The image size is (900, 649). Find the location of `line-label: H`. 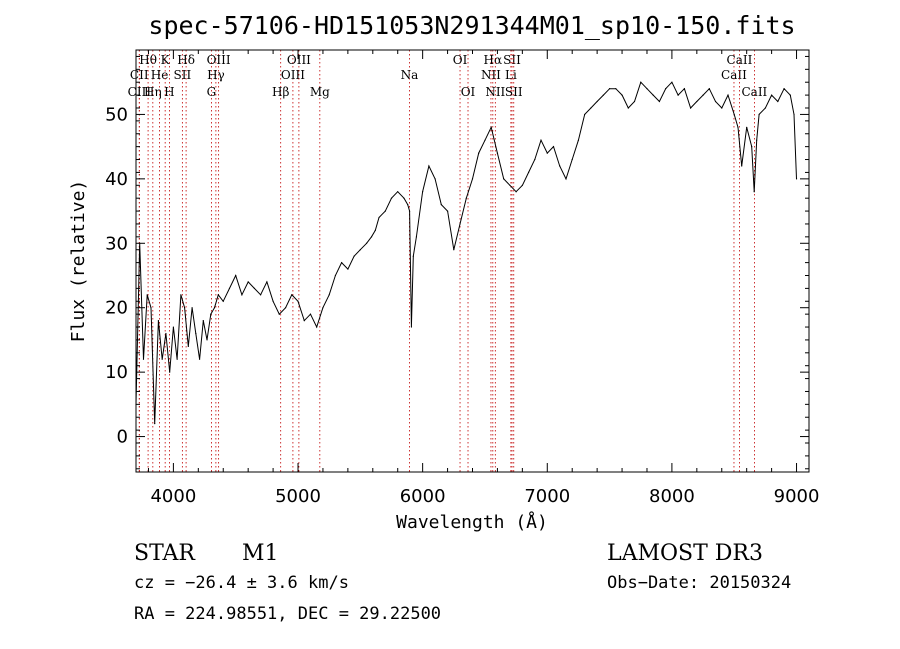

line-label: H is located at coordinates (169, 92).